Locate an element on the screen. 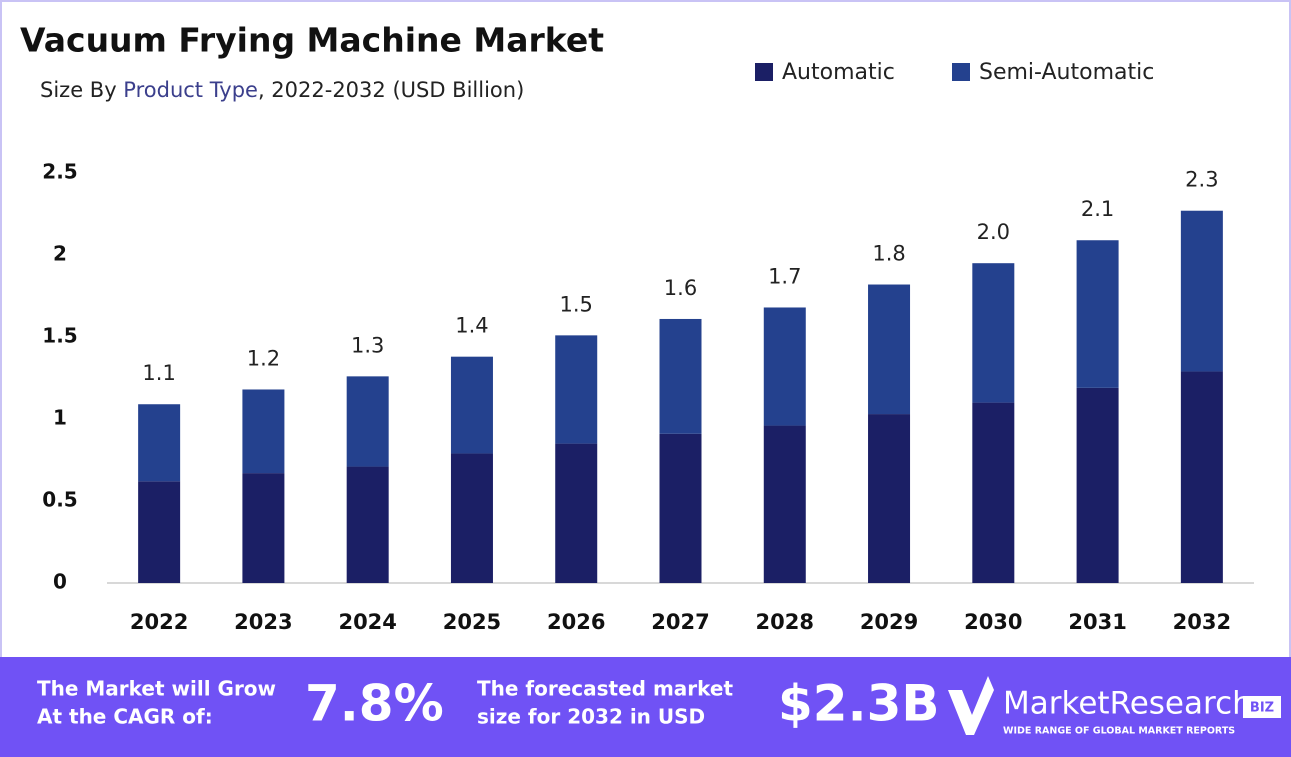 The width and height of the screenshot is (1291, 757). subtitle-prefix: Size By is located at coordinates (81, 90).